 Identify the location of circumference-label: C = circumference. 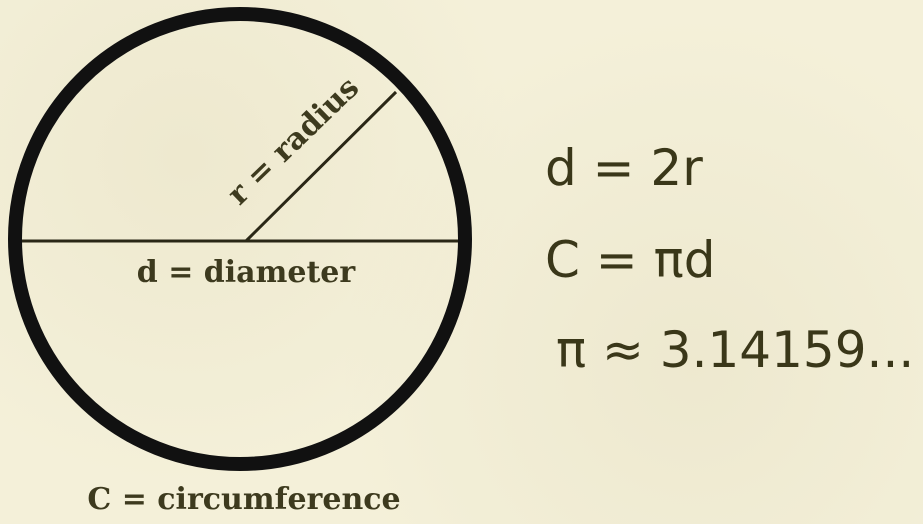
(243, 499).